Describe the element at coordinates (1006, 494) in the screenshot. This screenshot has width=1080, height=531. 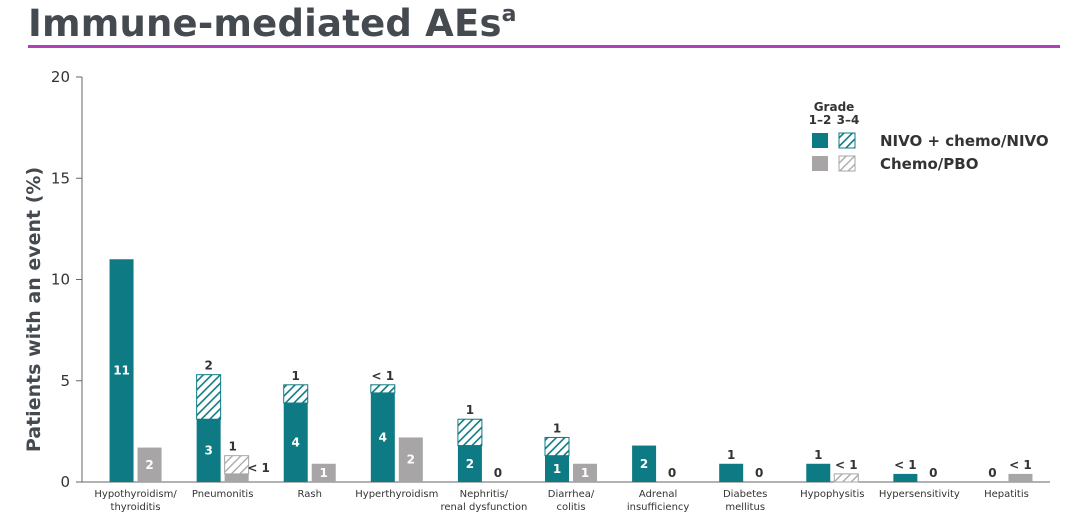
I see `x-tick-label: Hepatitis` at that location.